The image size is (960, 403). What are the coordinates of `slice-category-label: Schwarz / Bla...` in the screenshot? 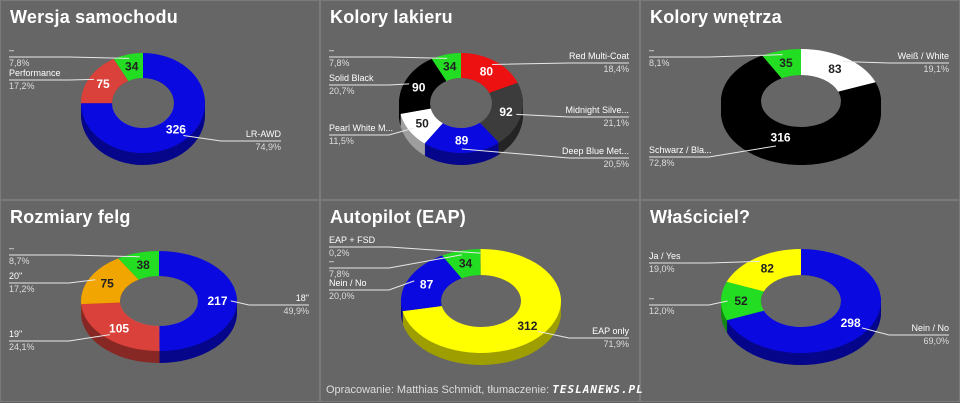 It's located at (680, 150).